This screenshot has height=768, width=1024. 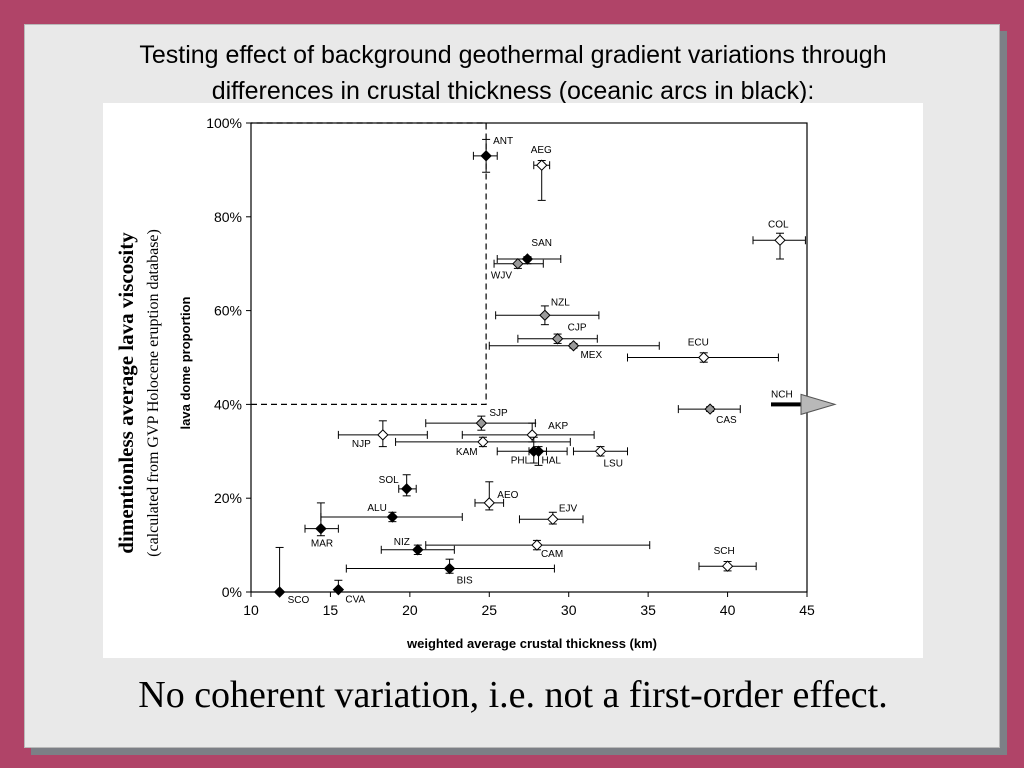 I want to click on point-label-aeo: AEO, so click(x=507, y=495).